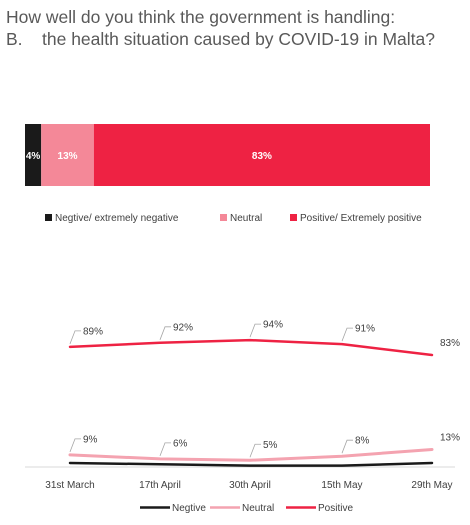  What do you see at coordinates (251, 347) in the screenshot?
I see `series-line-positive` at bounding box center [251, 347].